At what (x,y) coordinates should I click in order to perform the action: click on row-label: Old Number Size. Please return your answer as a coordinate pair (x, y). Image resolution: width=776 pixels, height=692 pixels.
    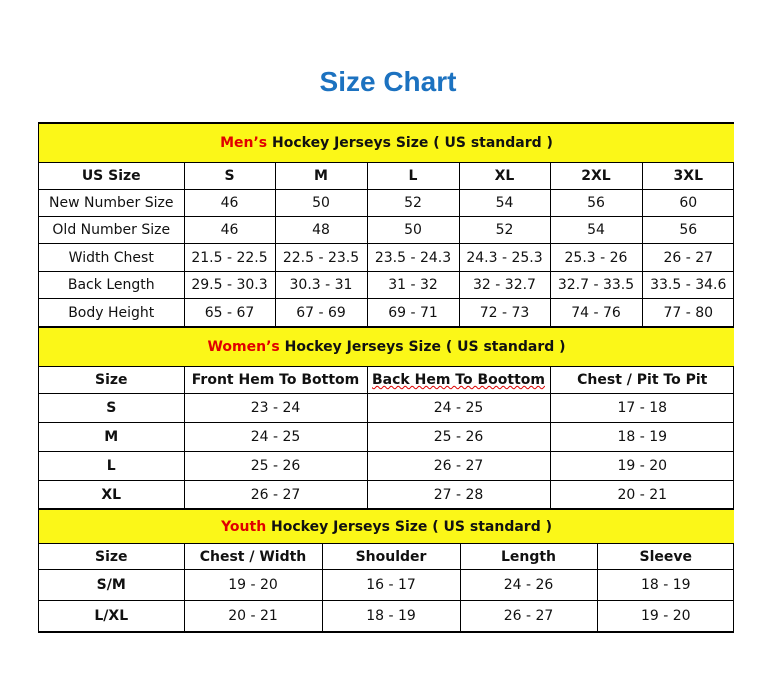
    Looking at the image, I should click on (112, 230).